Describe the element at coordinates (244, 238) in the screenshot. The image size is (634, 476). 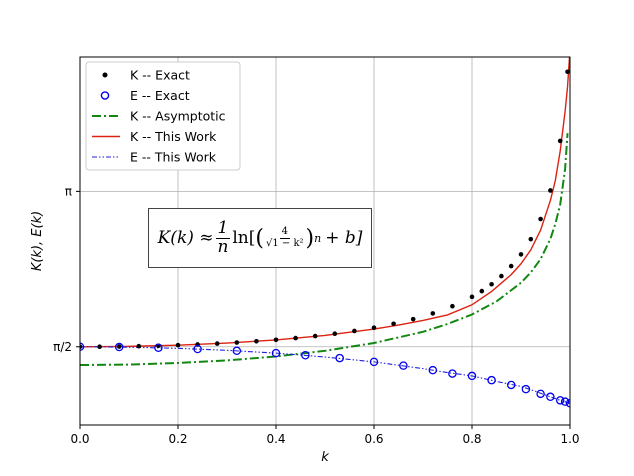
I see `formula-ln: ln[` at that location.